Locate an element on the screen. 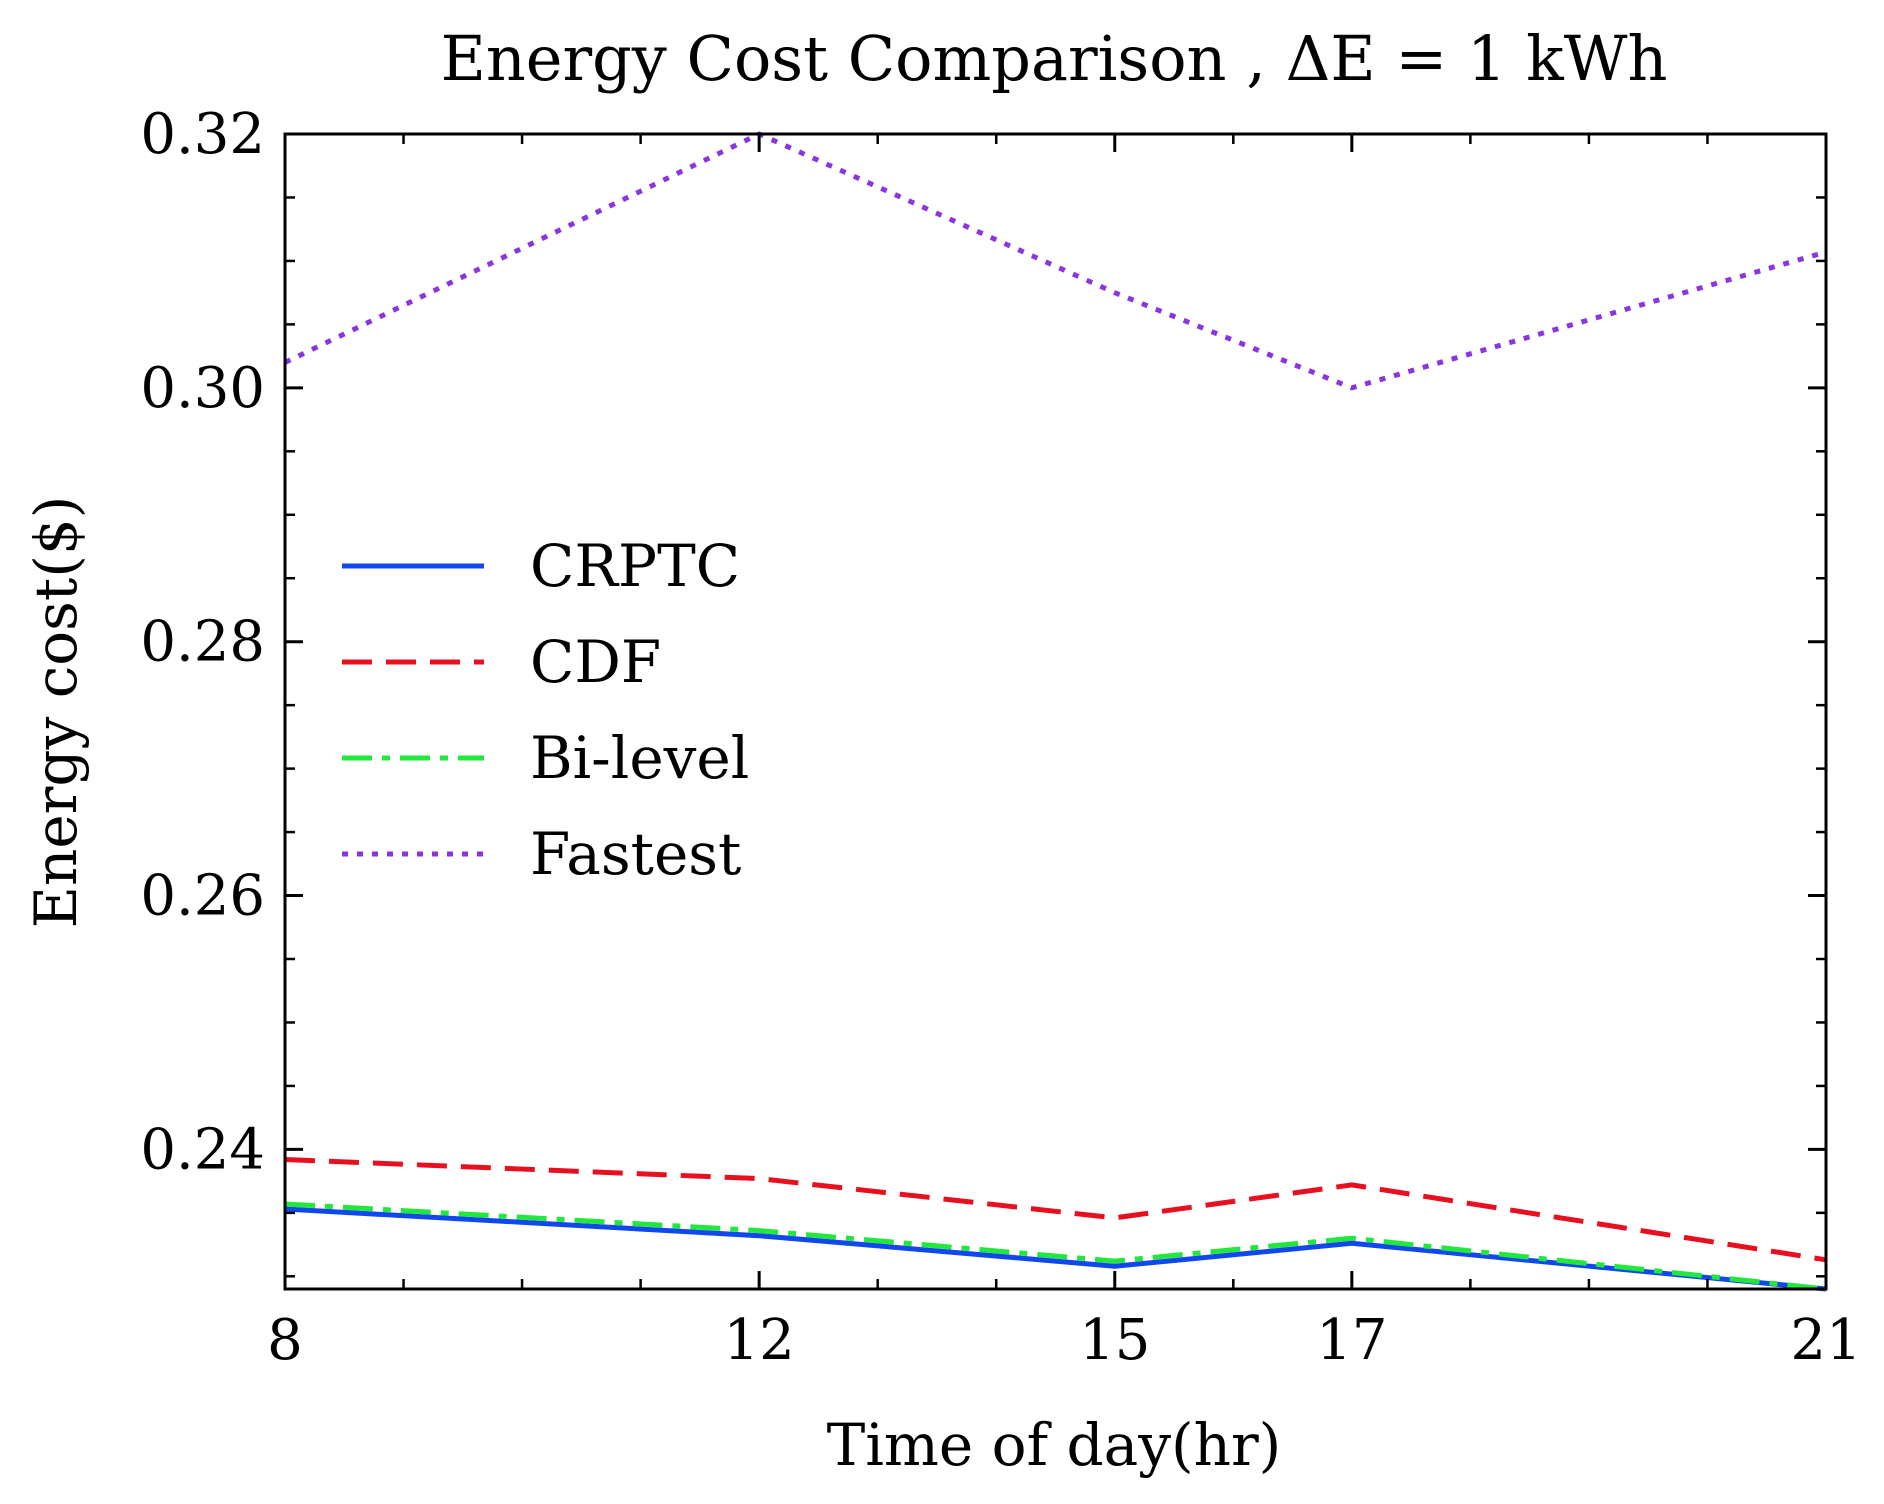 The height and width of the screenshot is (1504, 1884). legend: CRPTC CDF Bi-level Fastest is located at coordinates (545, 710).